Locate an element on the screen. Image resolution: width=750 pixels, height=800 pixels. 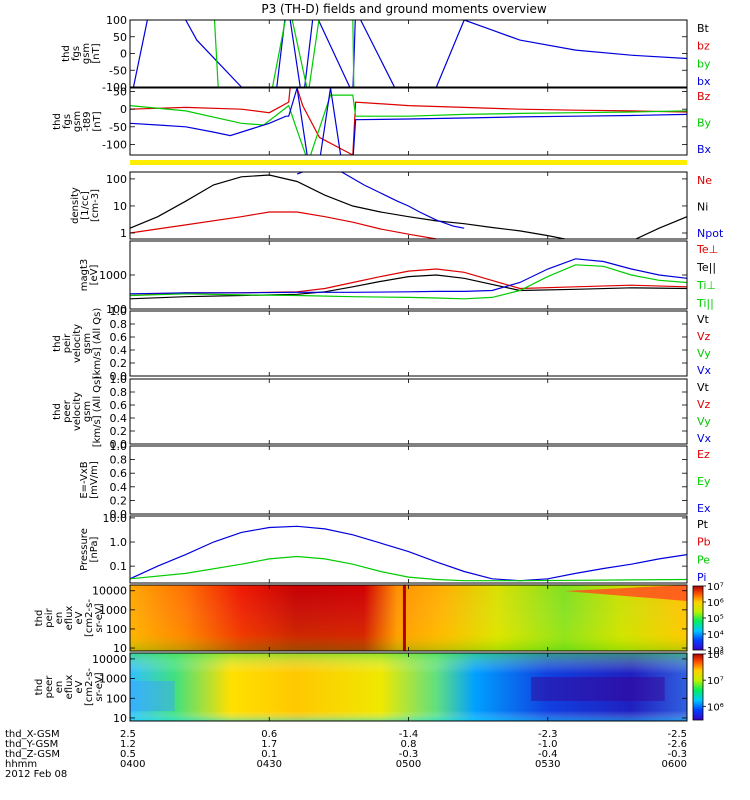
panel-density: 100 10 1 density [1/cc] [cm-3] Ne Ni Npot is located at coordinates (397, 205).